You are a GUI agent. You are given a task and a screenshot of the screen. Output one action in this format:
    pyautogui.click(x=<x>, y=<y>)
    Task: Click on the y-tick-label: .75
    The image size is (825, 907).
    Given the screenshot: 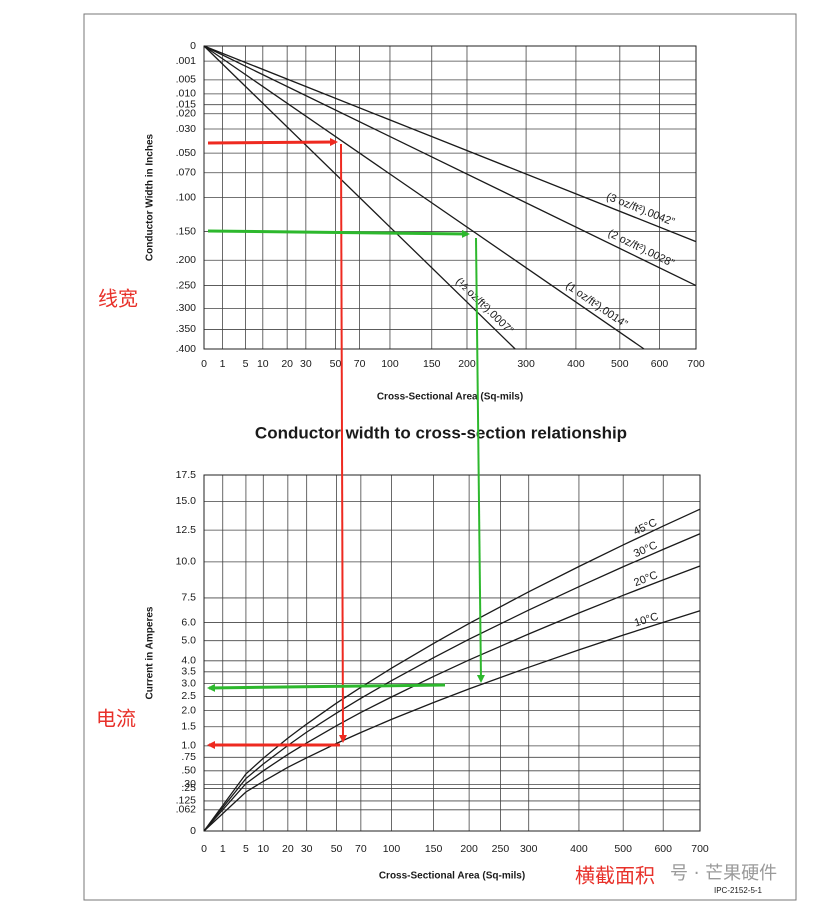 What is the action you would take?
    pyautogui.click(x=188, y=757)
    